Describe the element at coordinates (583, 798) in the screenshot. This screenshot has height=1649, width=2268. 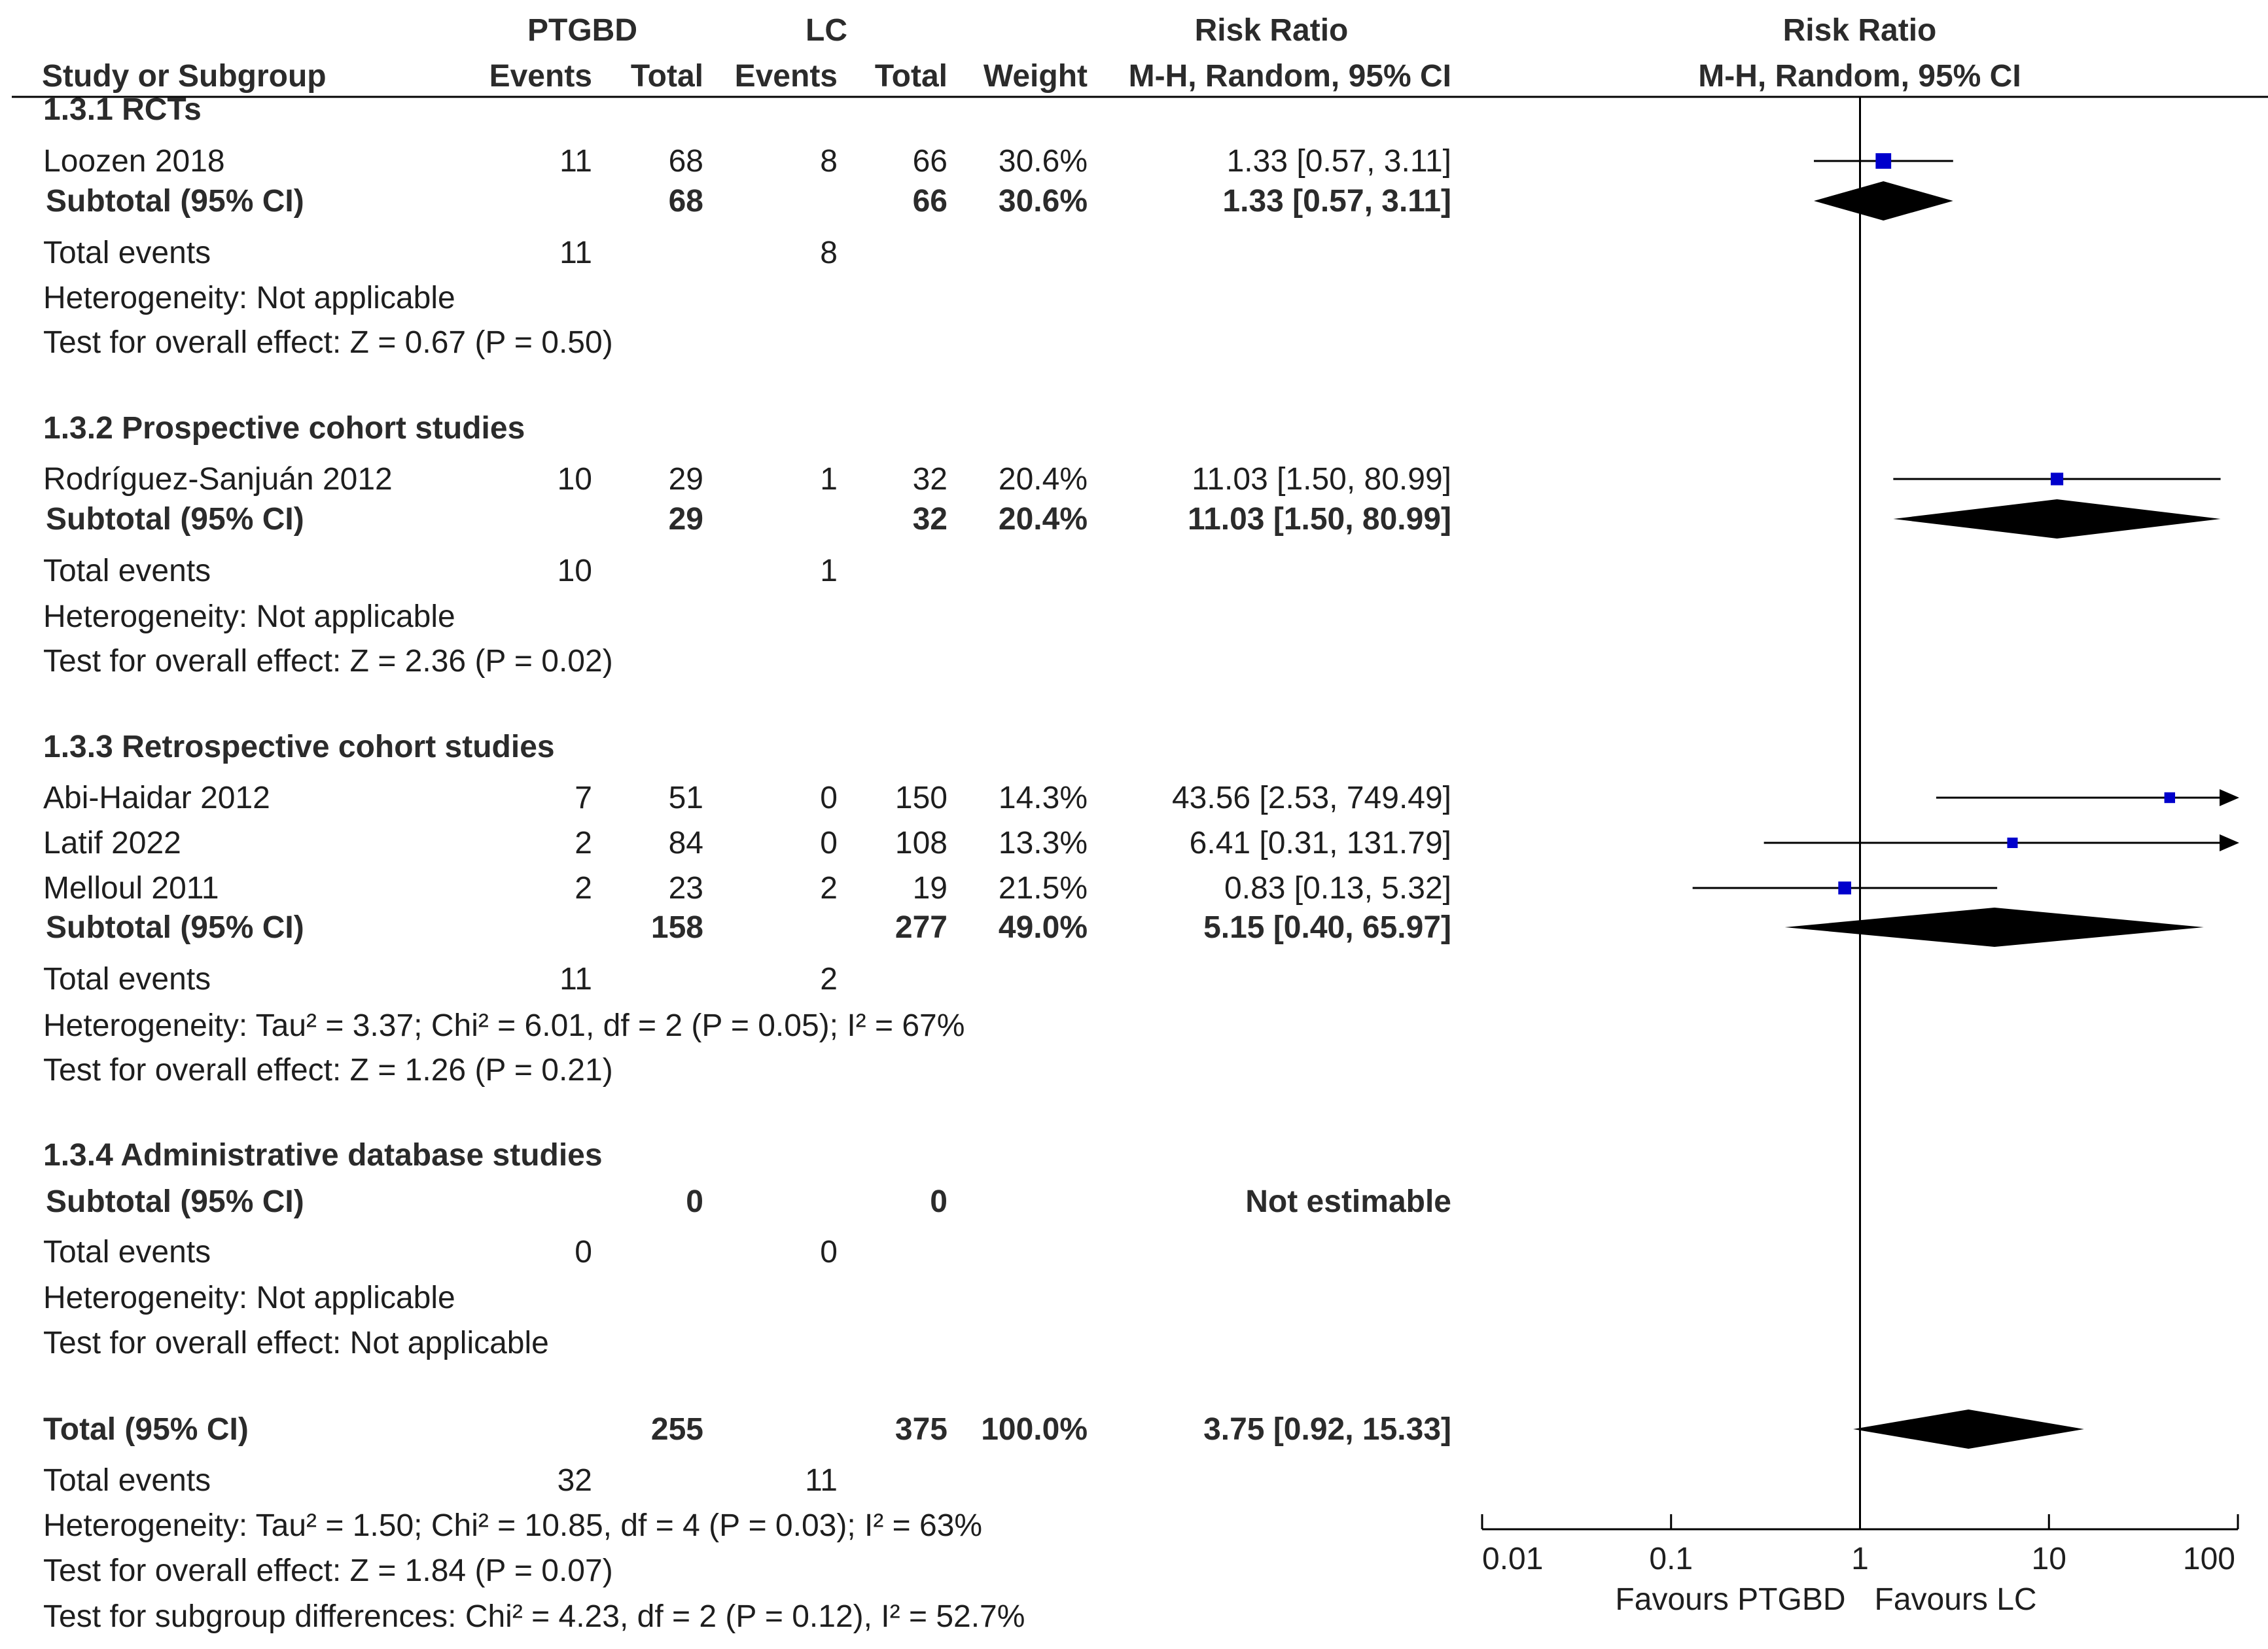
I see `study-events1: 7` at that location.